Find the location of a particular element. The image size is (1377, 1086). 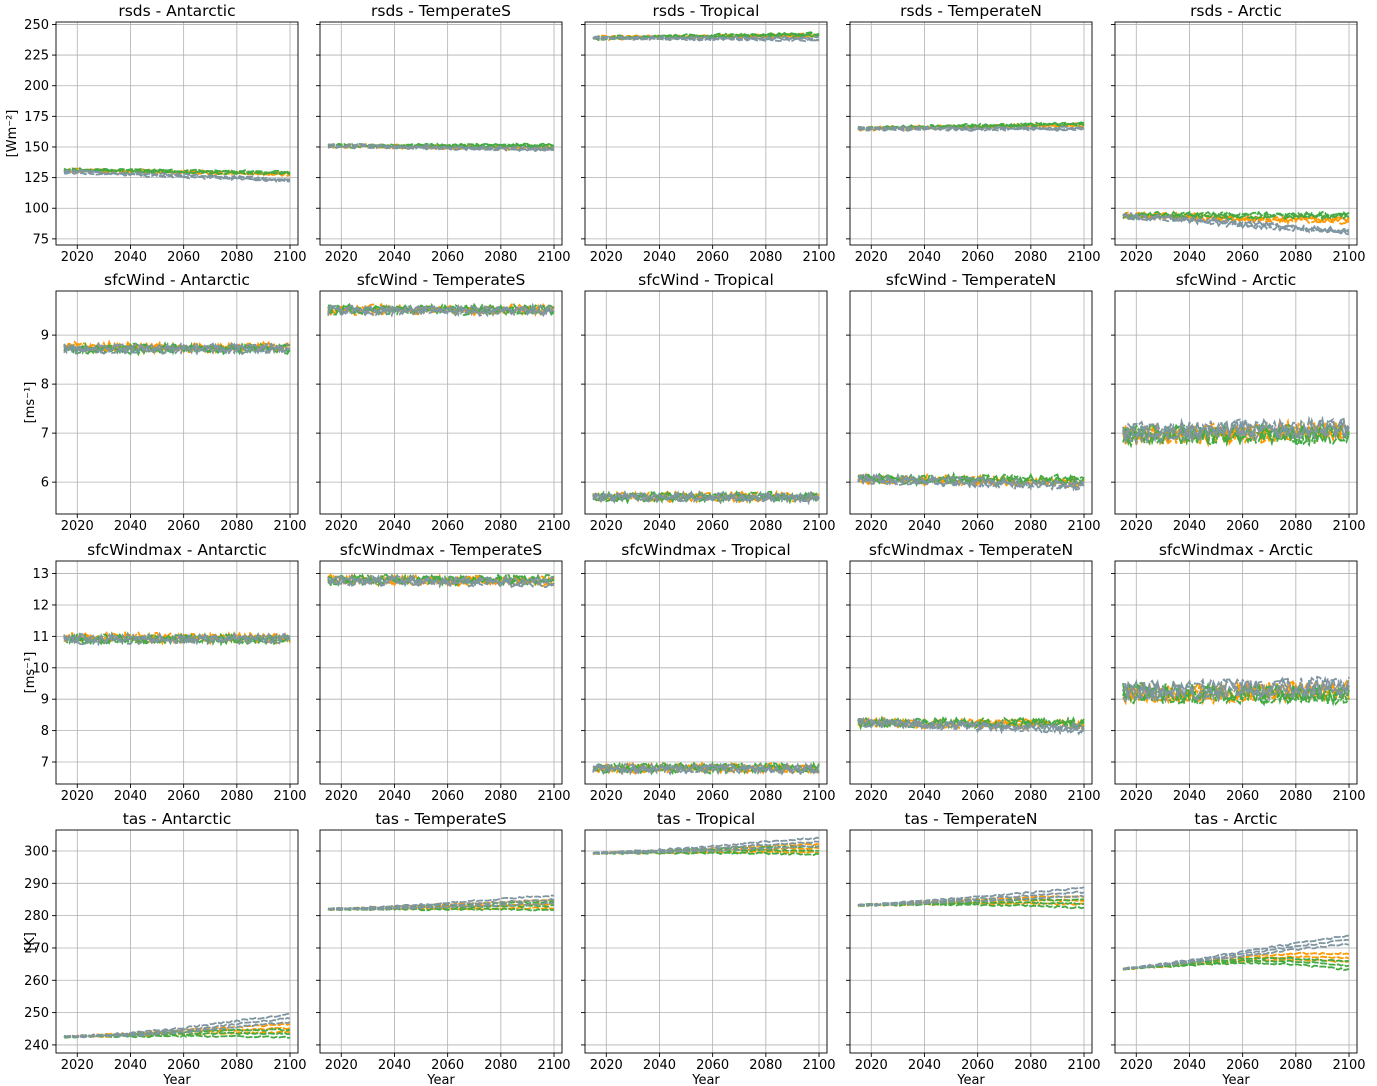

subplot-sfcwind-arctic: 2020 2040 2060 2080 2100 sfcWind - Arctic is located at coordinates (1238, 402).